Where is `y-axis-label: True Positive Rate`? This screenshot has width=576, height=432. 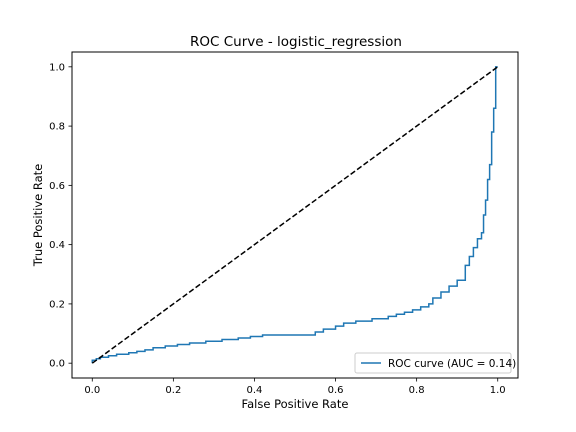
y-axis-label: True Positive Rate is located at coordinates (38, 215).